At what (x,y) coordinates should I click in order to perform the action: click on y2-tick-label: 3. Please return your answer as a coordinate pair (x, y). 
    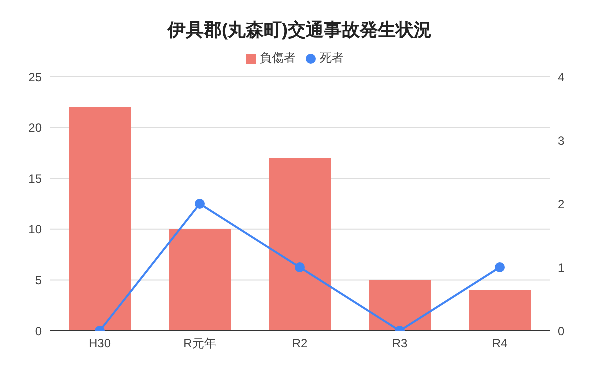
    Looking at the image, I should click on (561, 141).